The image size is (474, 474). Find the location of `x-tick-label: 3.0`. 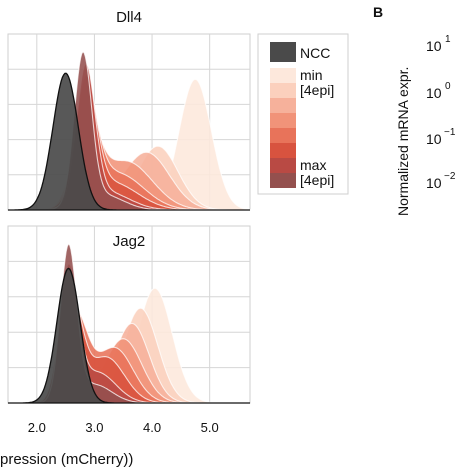

x-tick-label: 3.0 is located at coordinates (94, 427).